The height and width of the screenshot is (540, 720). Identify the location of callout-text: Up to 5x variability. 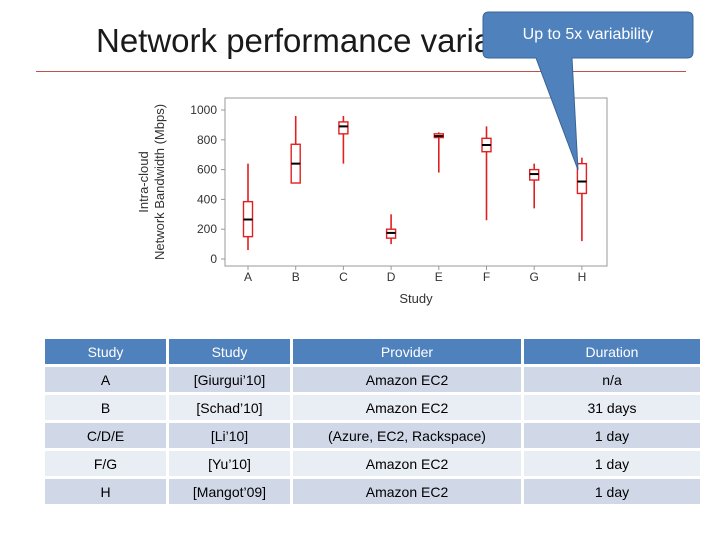
(588, 34).